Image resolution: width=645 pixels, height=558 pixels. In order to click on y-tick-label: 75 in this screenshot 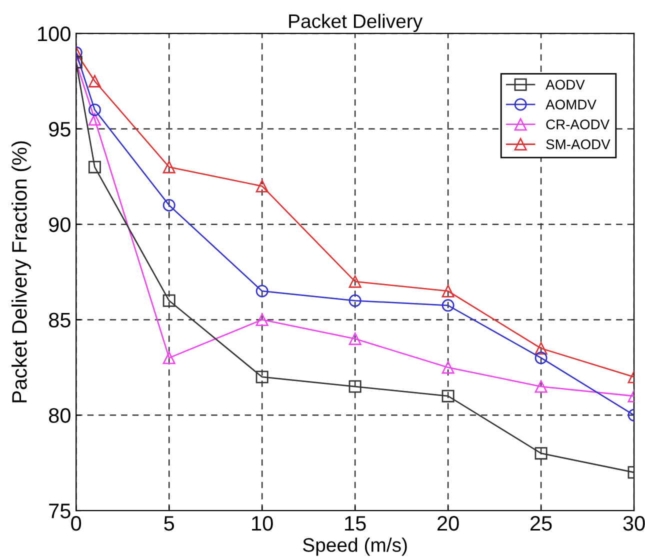, I will do `click(59, 511)`.